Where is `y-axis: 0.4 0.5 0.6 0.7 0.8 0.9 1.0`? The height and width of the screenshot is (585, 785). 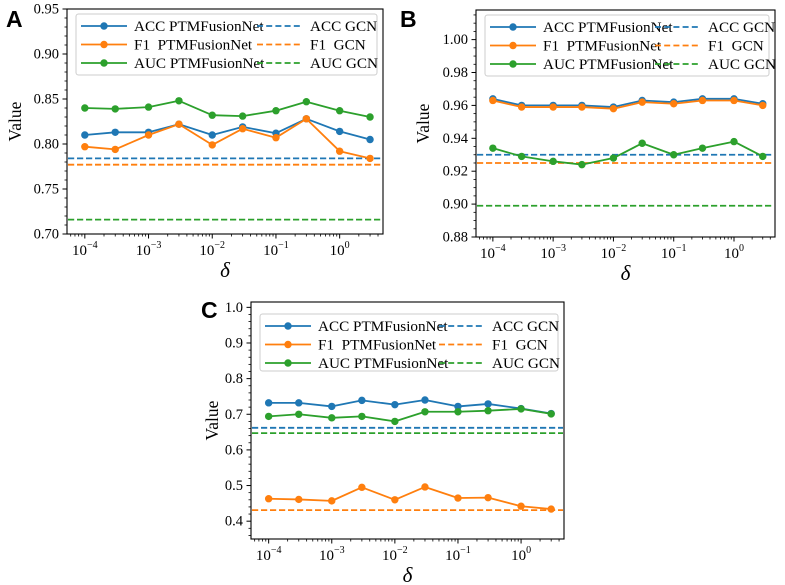 y-axis: 0.4 0.5 0.6 0.7 0.8 0.9 1.0 is located at coordinates (238, 418).